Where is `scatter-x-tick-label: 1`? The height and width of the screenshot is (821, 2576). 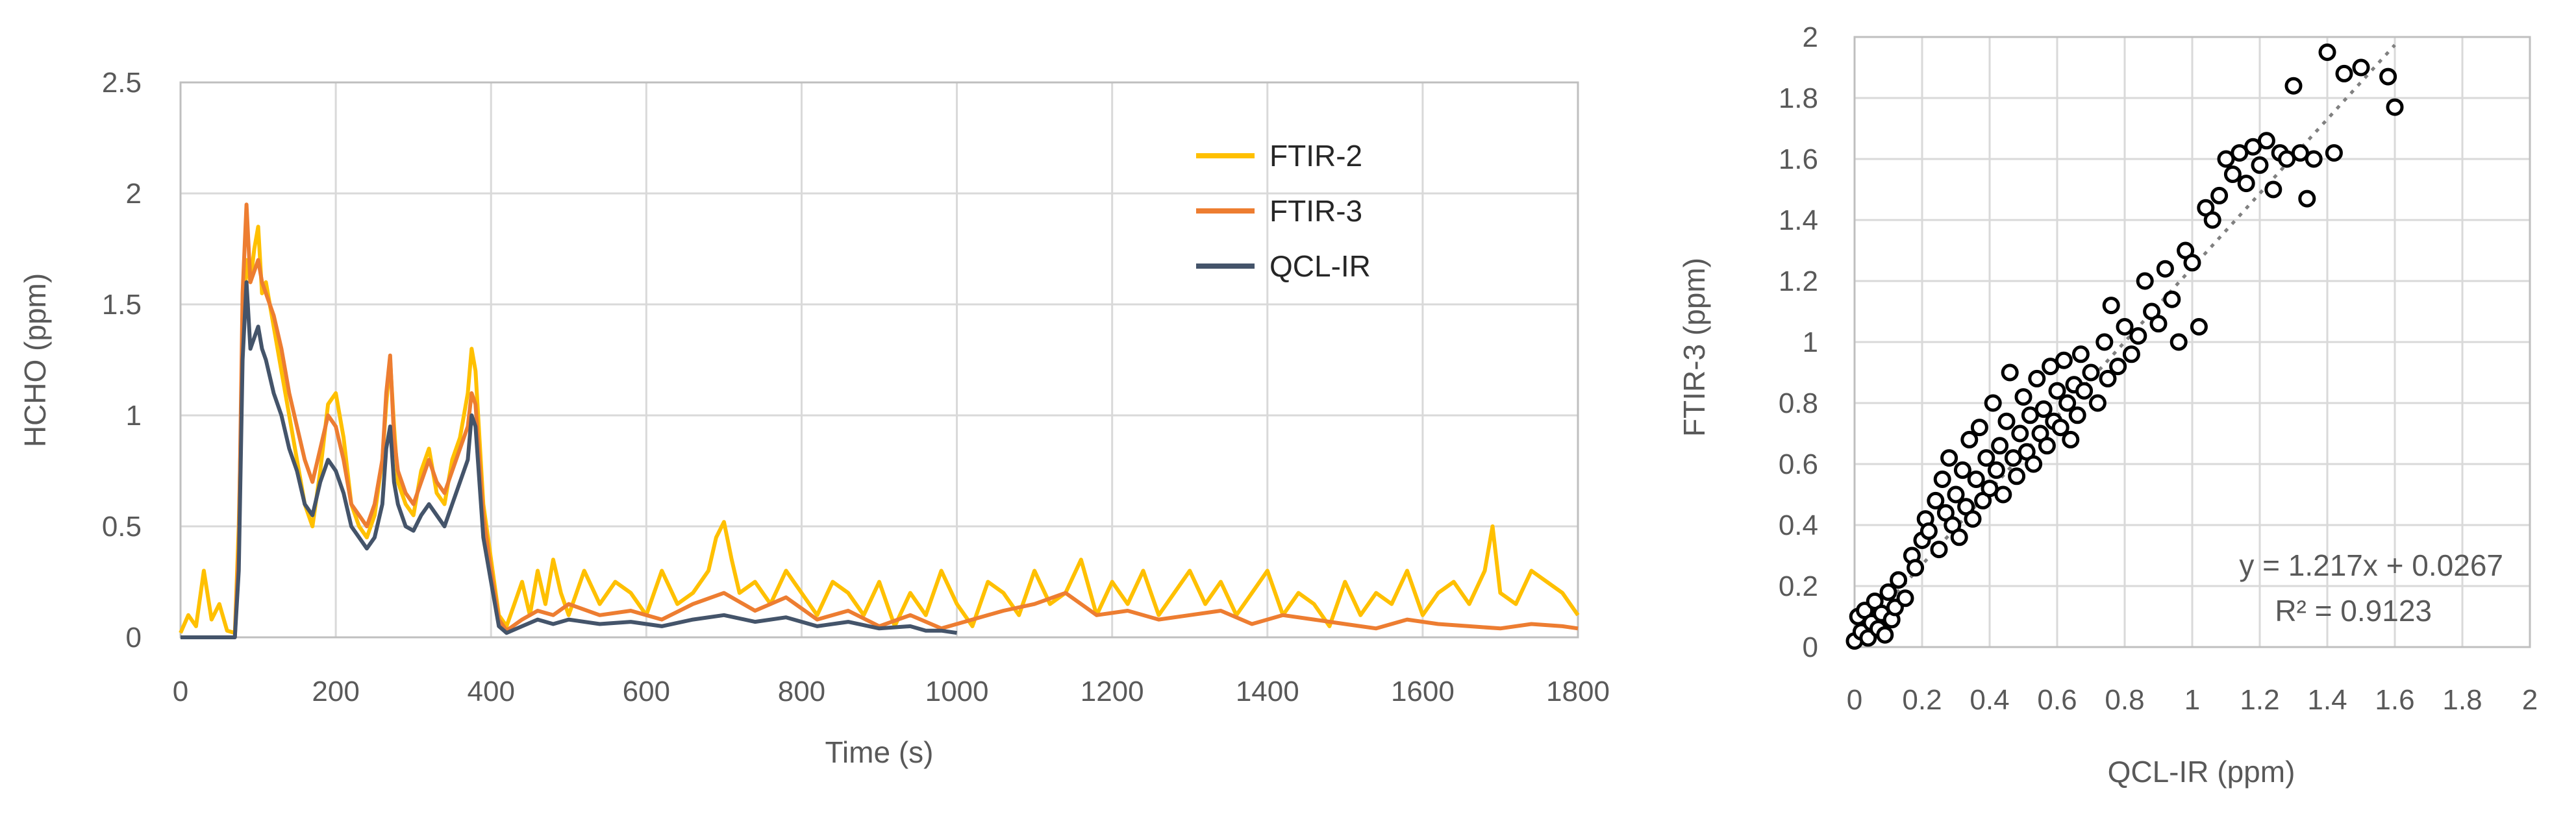
scatter-x-tick-label: 1 is located at coordinates (2192, 700).